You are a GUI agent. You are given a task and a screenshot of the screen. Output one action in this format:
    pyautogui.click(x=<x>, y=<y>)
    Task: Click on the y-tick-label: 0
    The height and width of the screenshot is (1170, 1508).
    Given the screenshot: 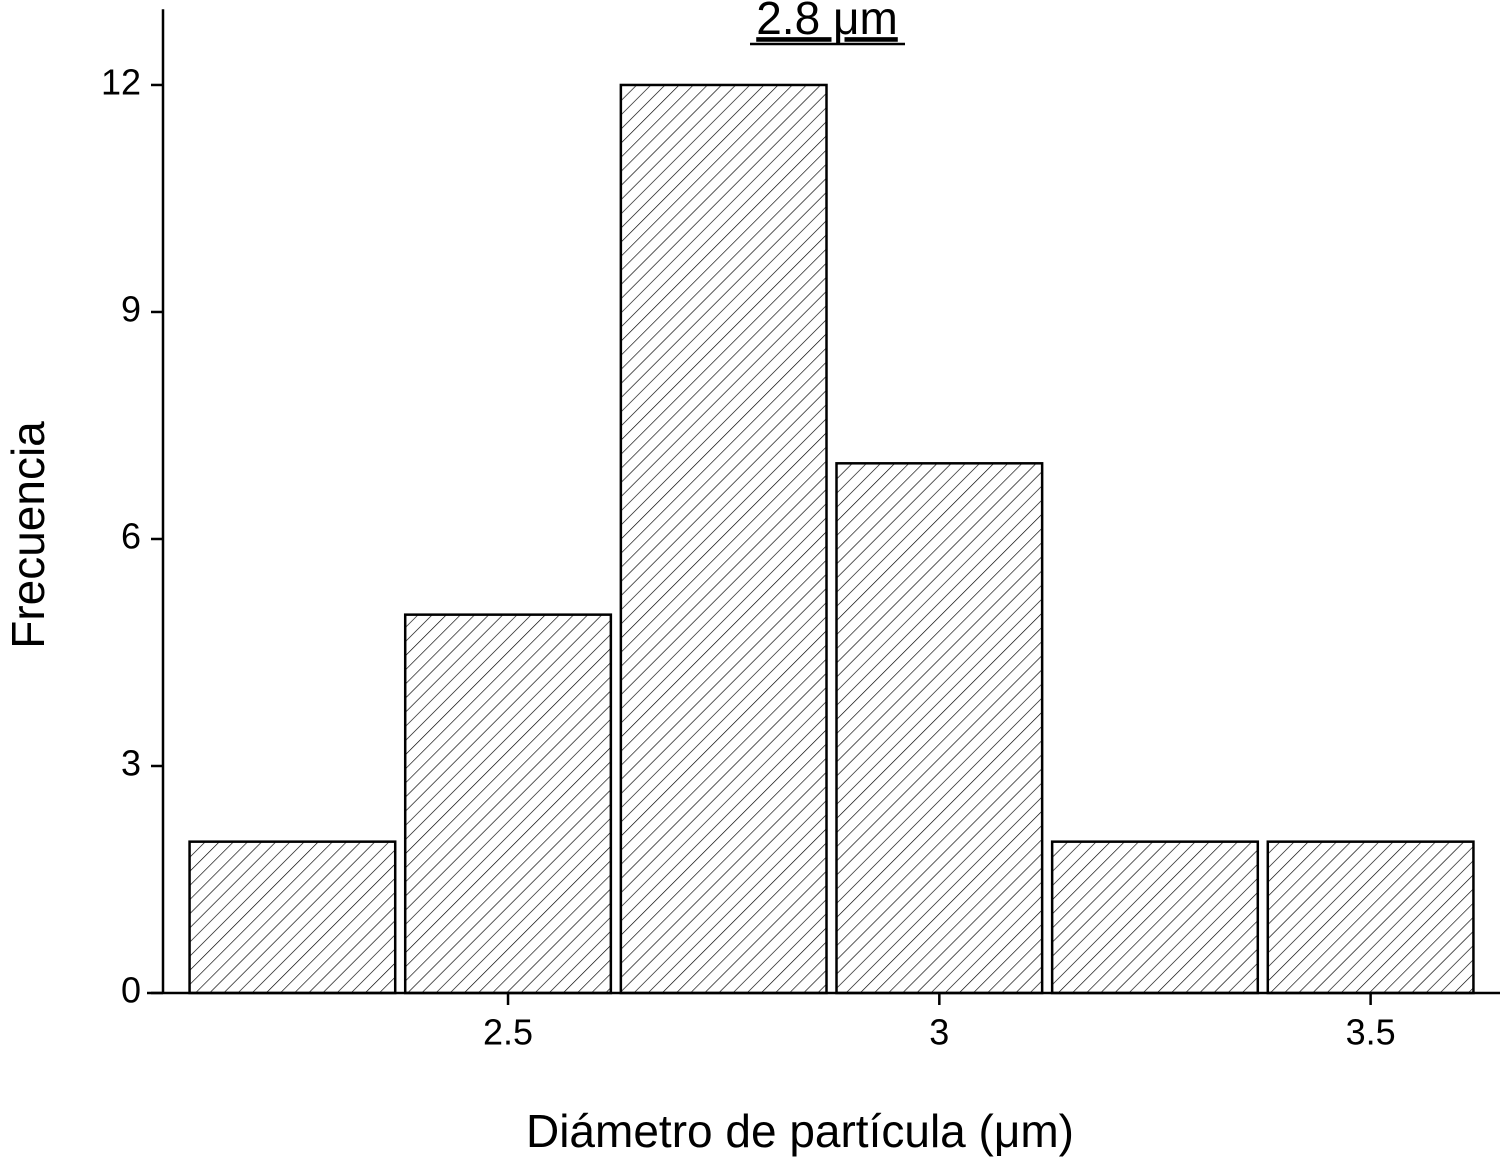 What is the action you would take?
    pyautogui.click(x=131, y=990)
    